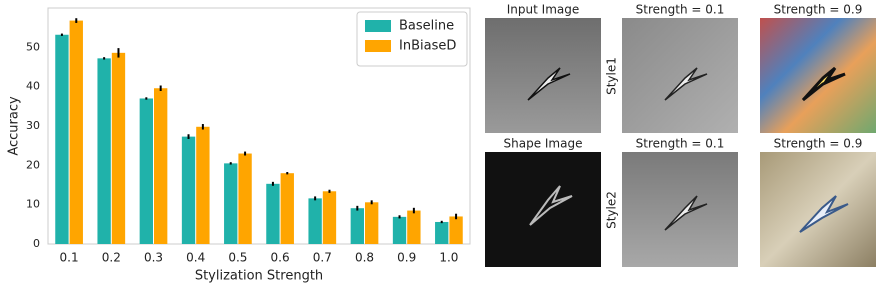  I want to click on y-tick-label: 20, so click(33, 164).